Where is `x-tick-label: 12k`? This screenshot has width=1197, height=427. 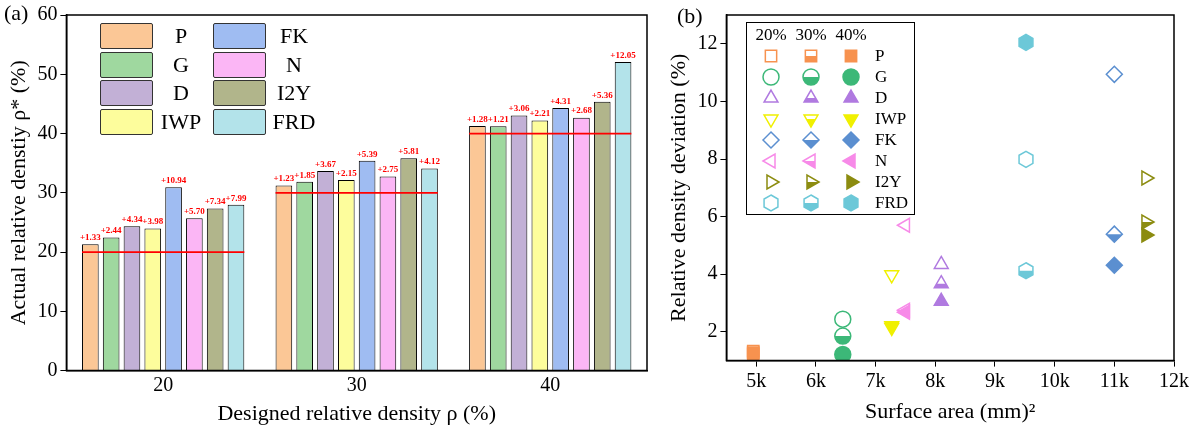 x-tick-label: 12k is located at coordinates (1174, 379).